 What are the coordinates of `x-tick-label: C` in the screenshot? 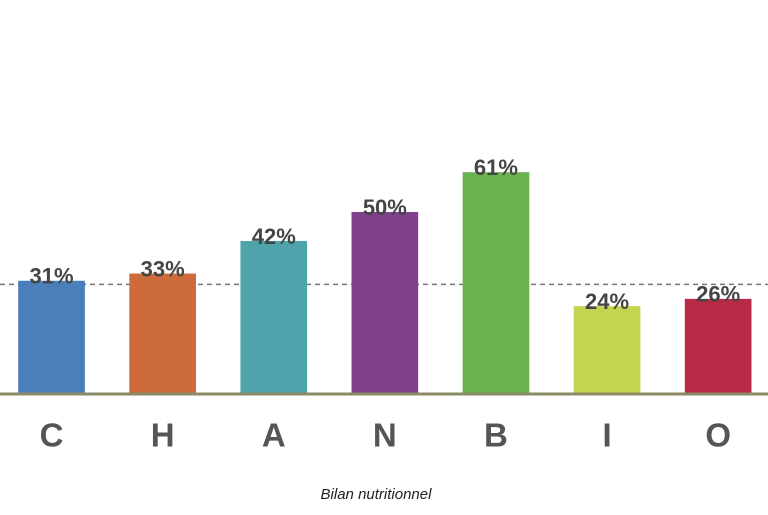 It's located at (52, 435).